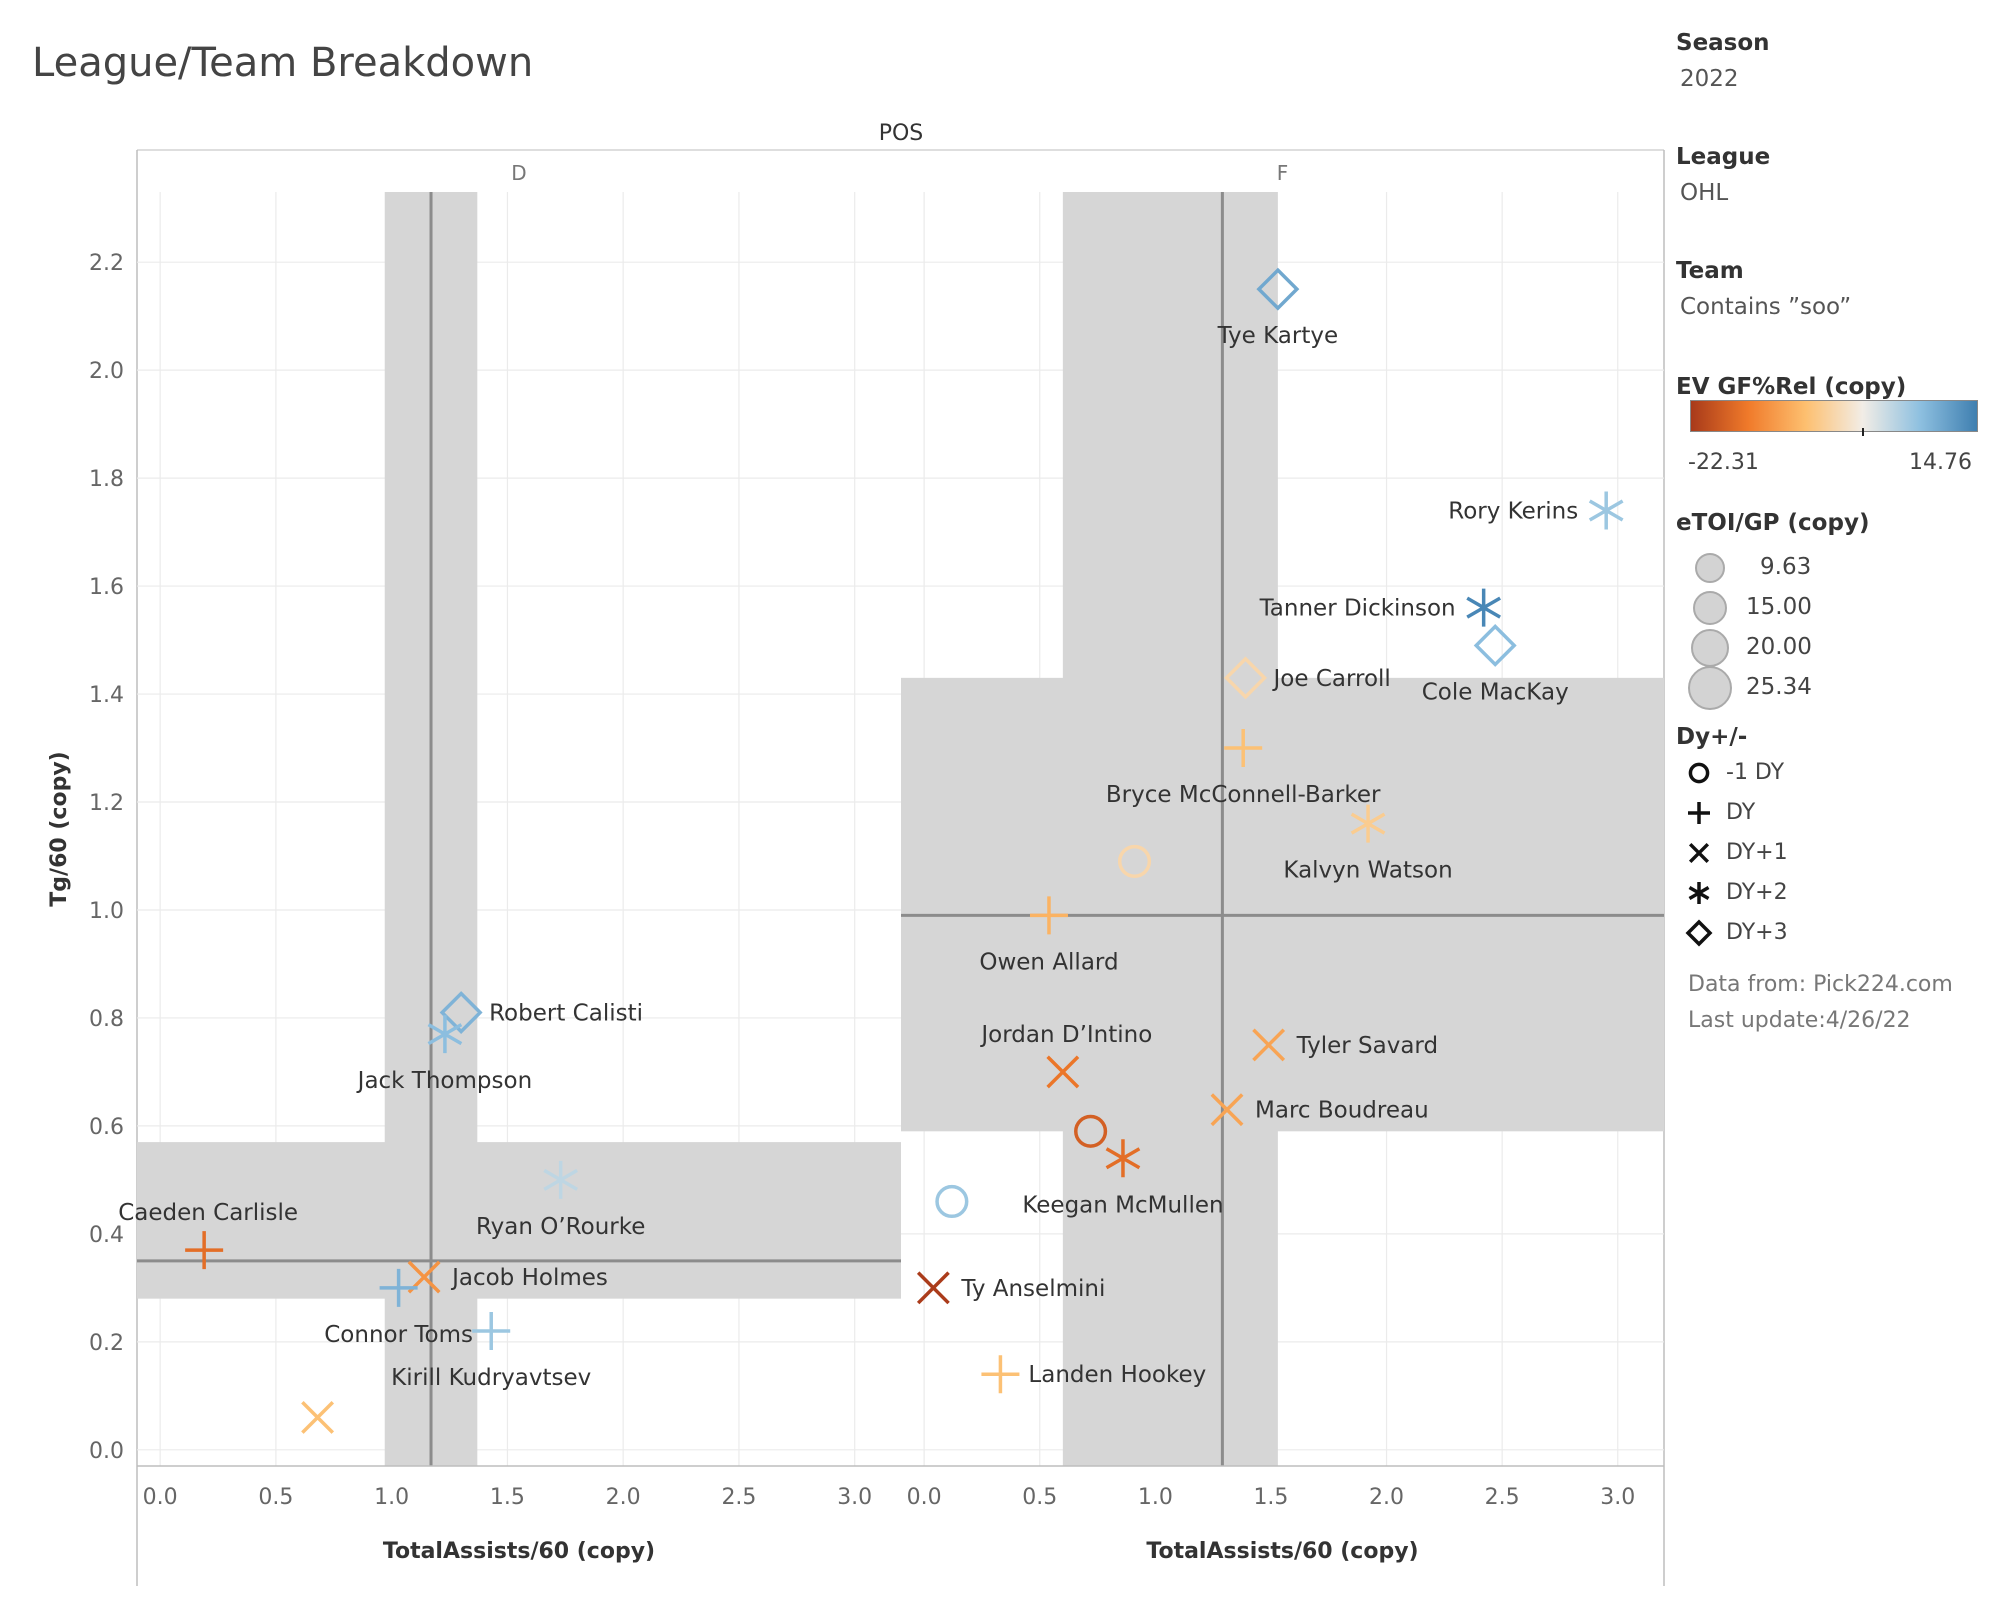 This screenshot has width=1998, height=1598. I want to click on x-axis-title: TotalAssists/60 (copy), so click(1282, 1551).